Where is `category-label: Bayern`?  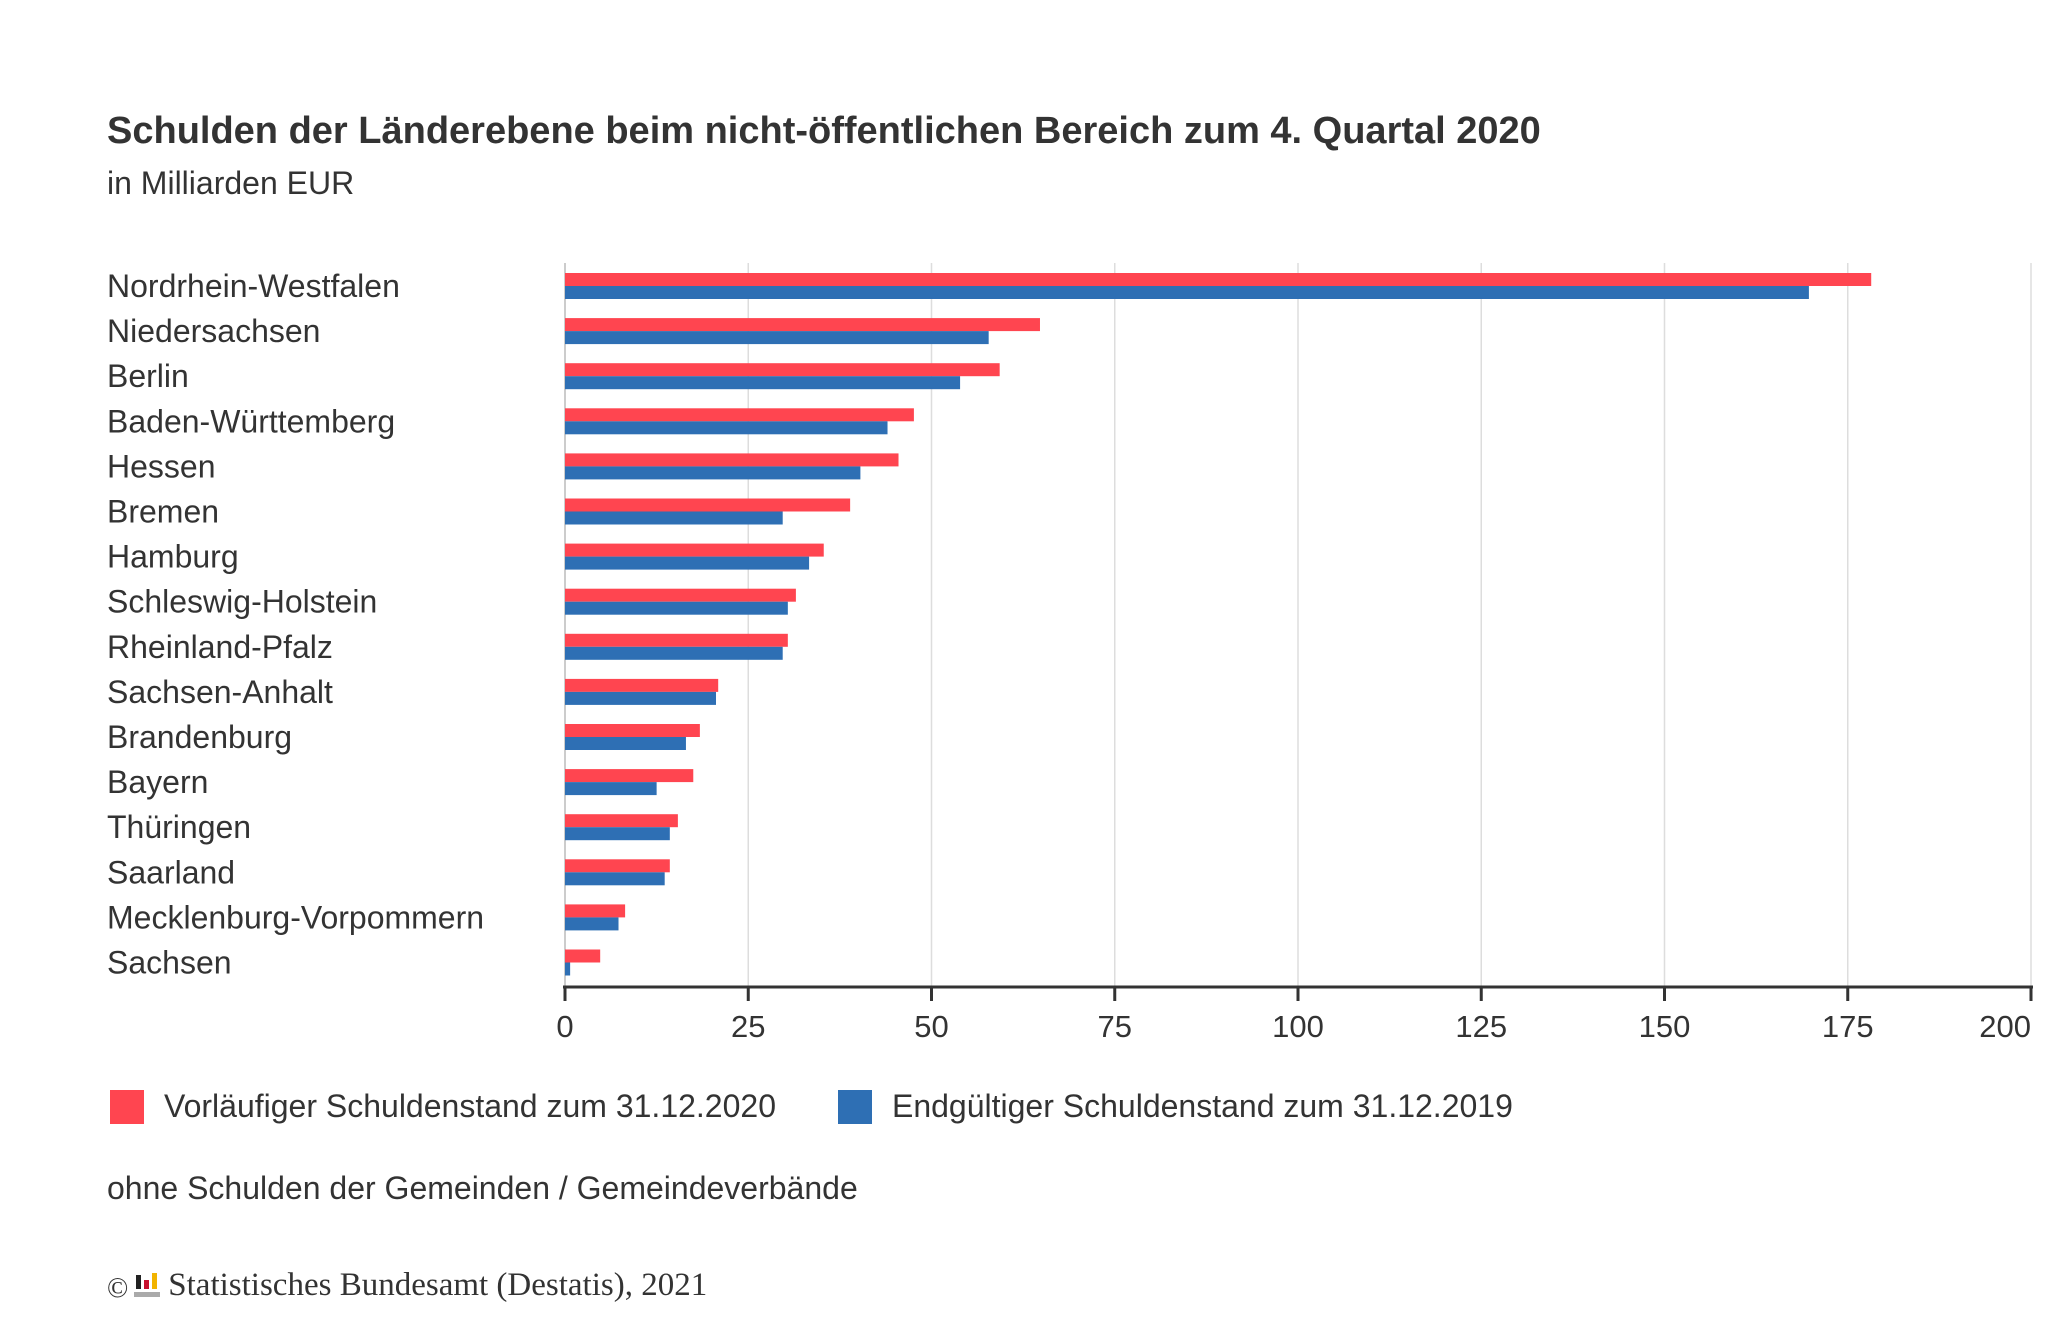 category-label: Bayern is located at coordinates (157, 782).